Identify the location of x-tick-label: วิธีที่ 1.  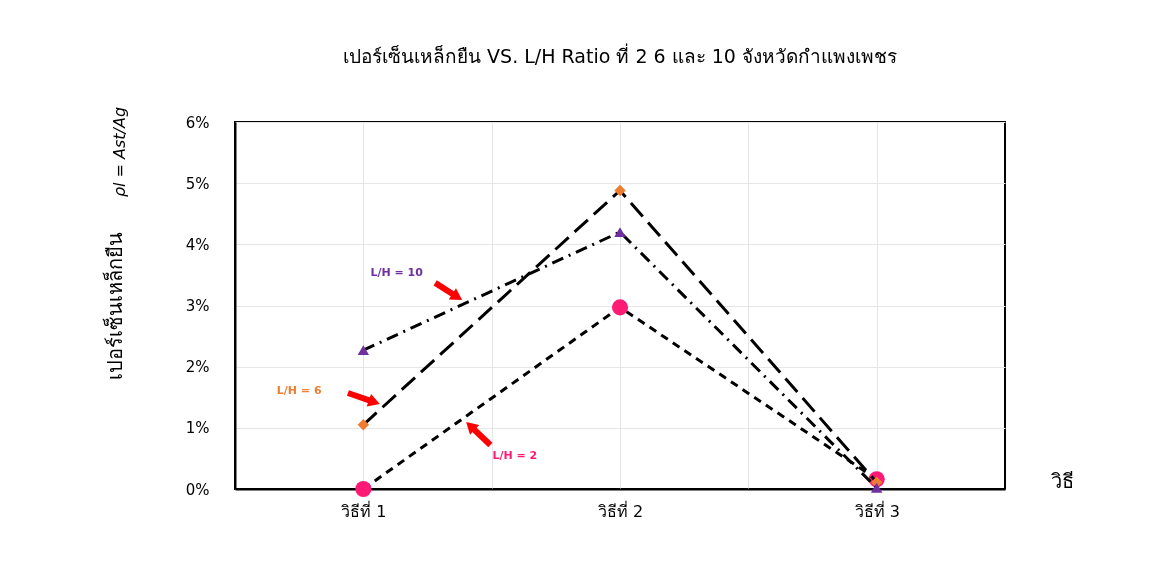
(364, 510).